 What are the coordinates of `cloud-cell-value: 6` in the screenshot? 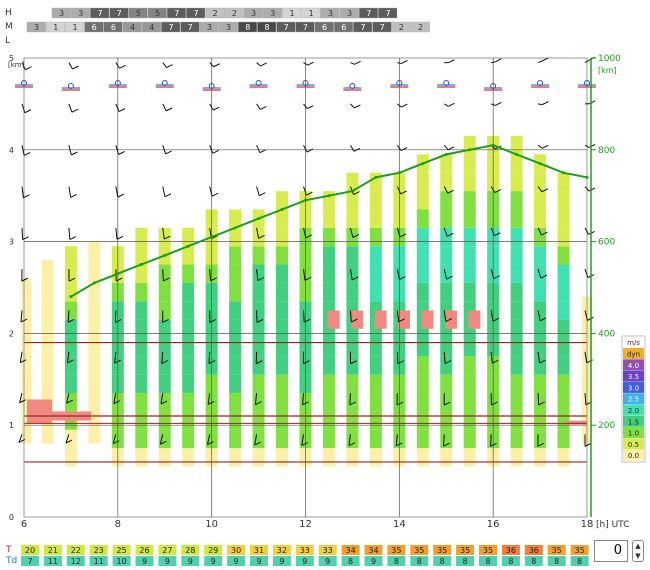 It's located at (324, 27).